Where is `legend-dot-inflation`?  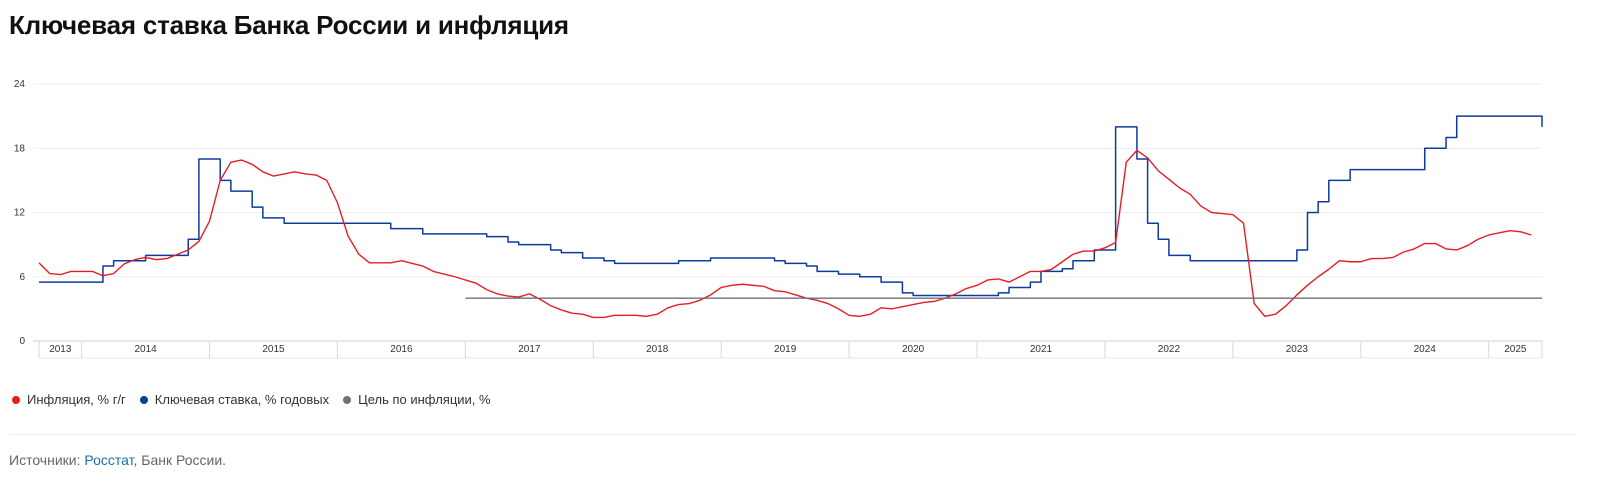 legend-dot-inflation is located at coordinates (16, 399).